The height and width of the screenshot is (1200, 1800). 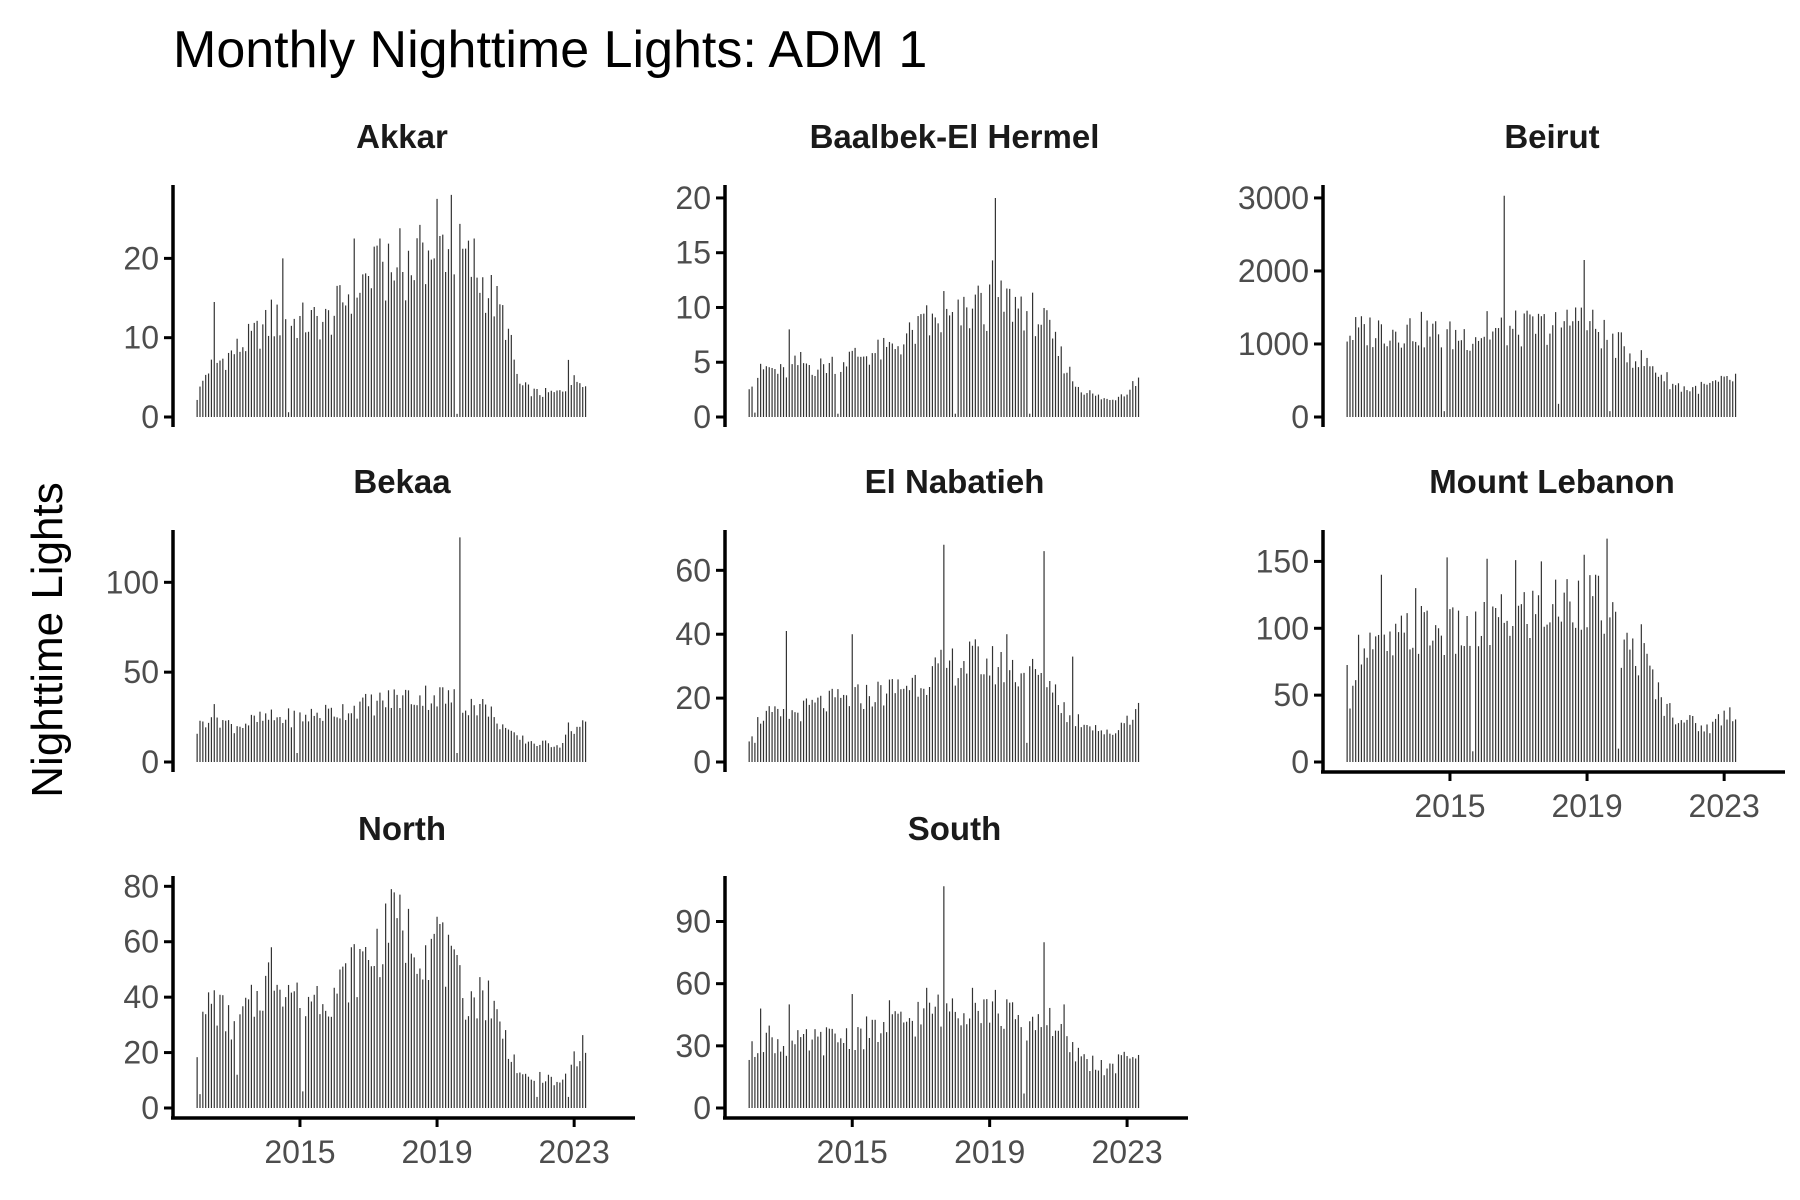 I want to click on facet-panel-akkar: Akkar 0 10 20, so click(x=355, y=276).